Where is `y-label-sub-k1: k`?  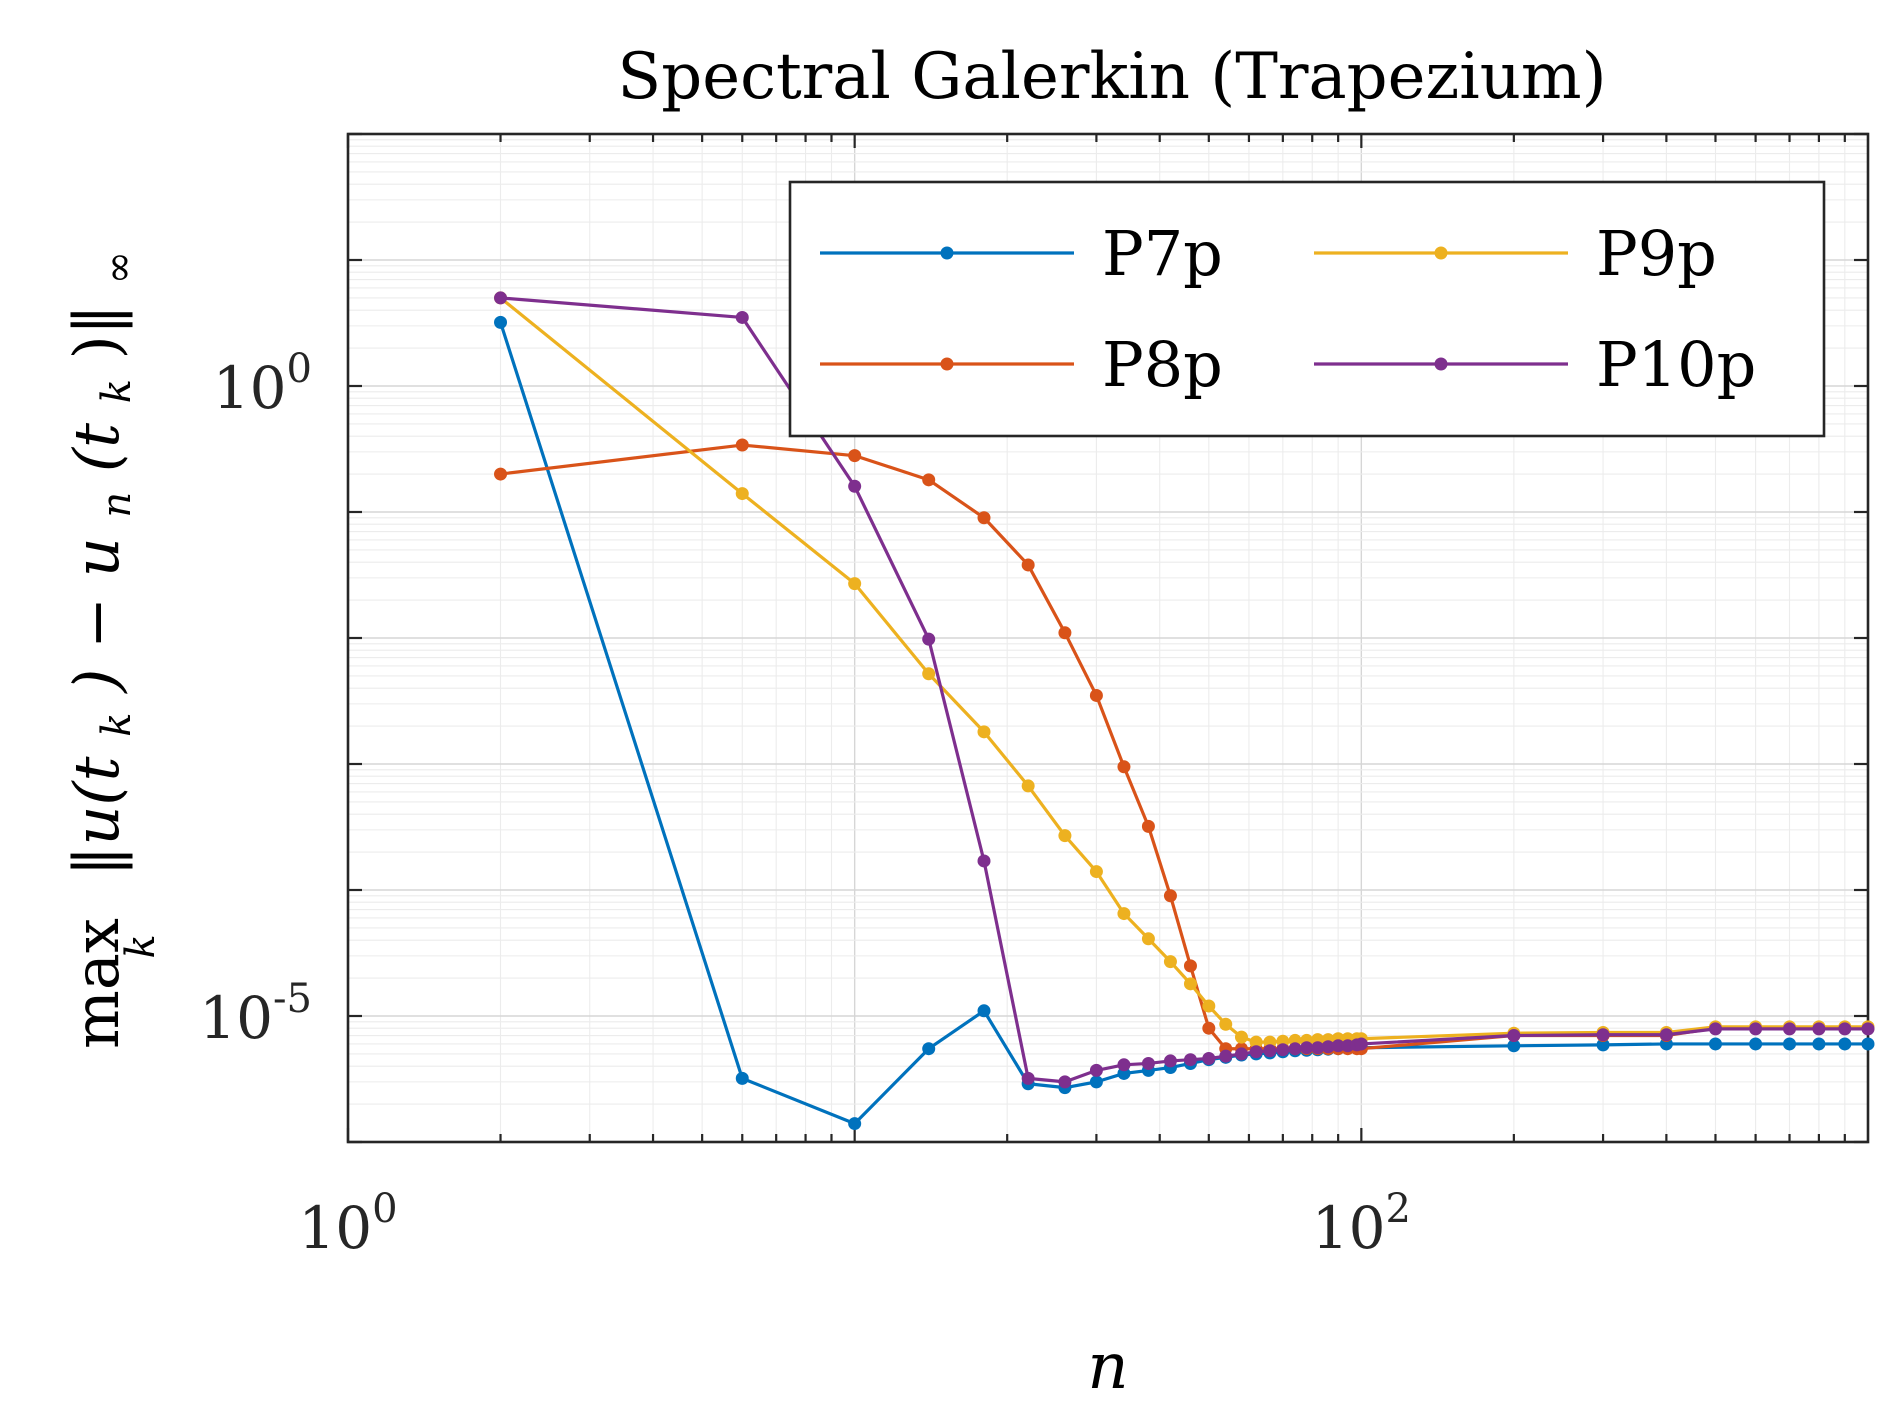 y-label-sub-k1: k is located at coordinates (117, 725).